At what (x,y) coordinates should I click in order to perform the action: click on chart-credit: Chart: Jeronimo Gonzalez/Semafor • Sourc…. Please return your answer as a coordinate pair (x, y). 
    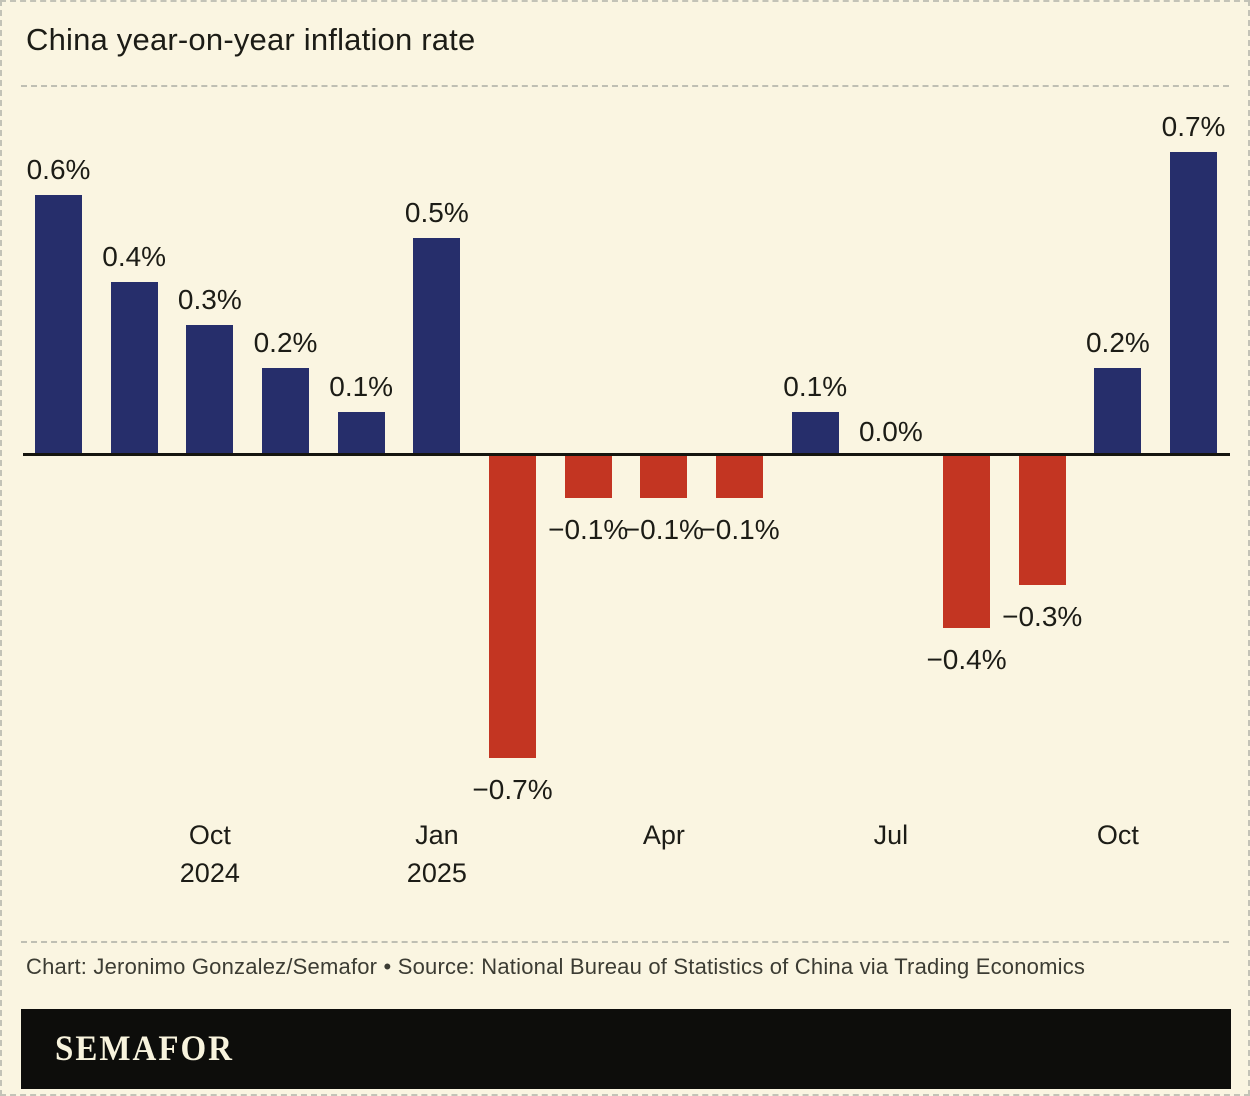
    Looking at the image, I should click on (556, 966).